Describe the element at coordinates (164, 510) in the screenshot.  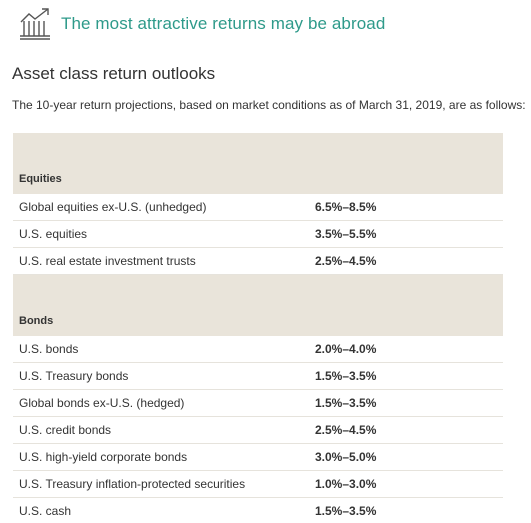
I see `asset-class-name: U.S. cash` at that location.